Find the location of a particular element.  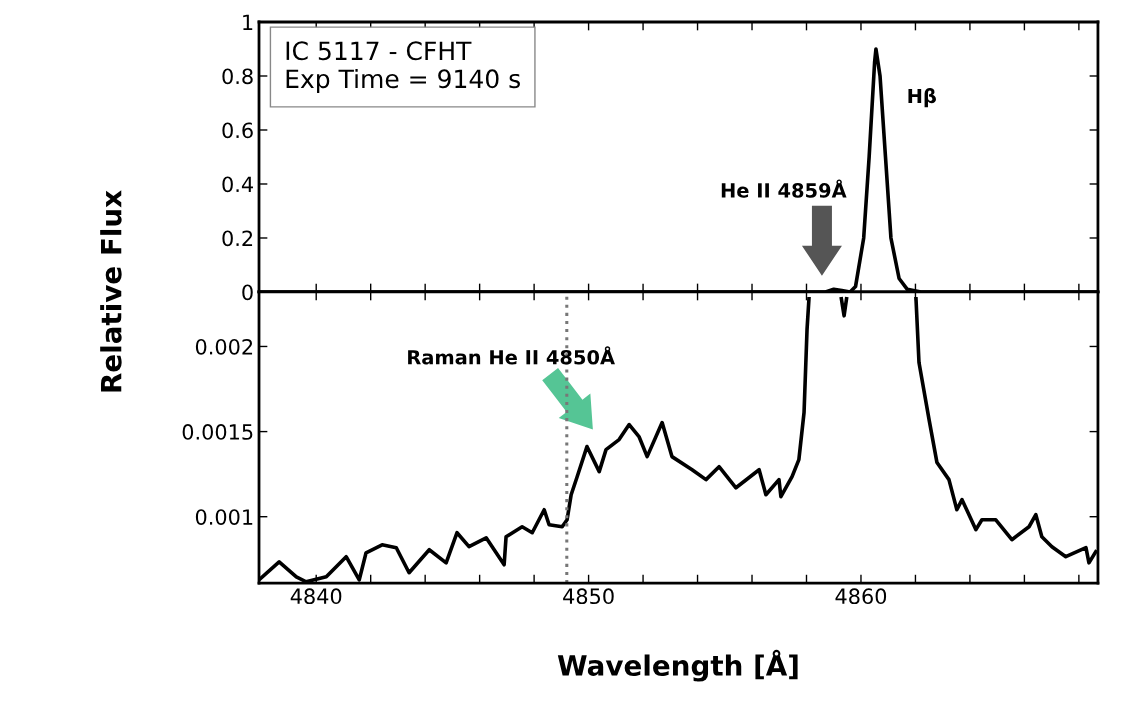

x-tick-label: 4860 is located at coordinates (861, 596).